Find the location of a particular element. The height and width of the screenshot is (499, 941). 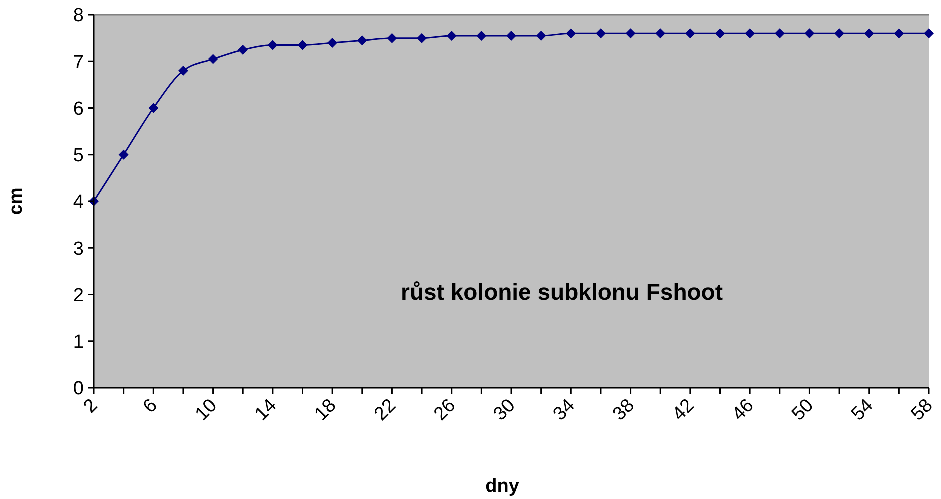

x-tick-label: 58 is located at coordinates (922, 410).